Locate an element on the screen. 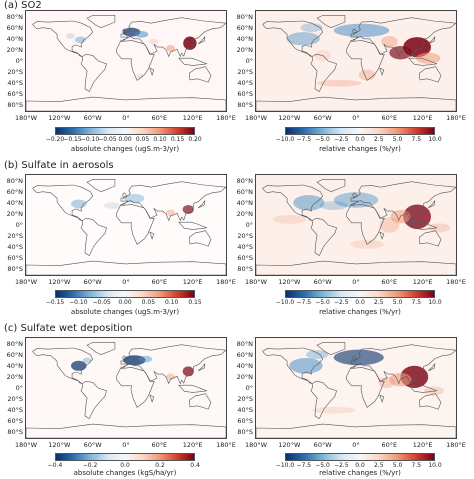  colorbar-tick-label: 0.4 is located at coordinates (195, 465).